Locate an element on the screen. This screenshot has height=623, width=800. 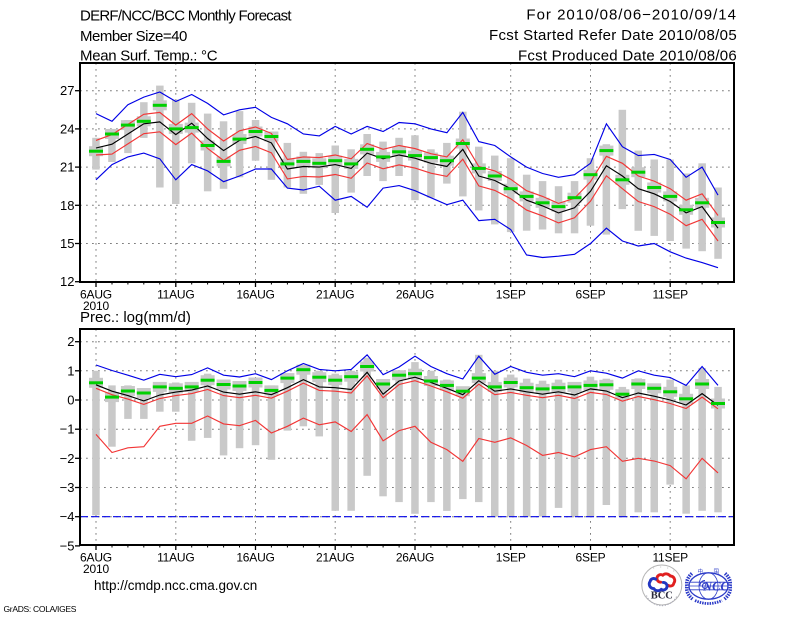
svg-text: 21 is located at coordinates (67, 167).